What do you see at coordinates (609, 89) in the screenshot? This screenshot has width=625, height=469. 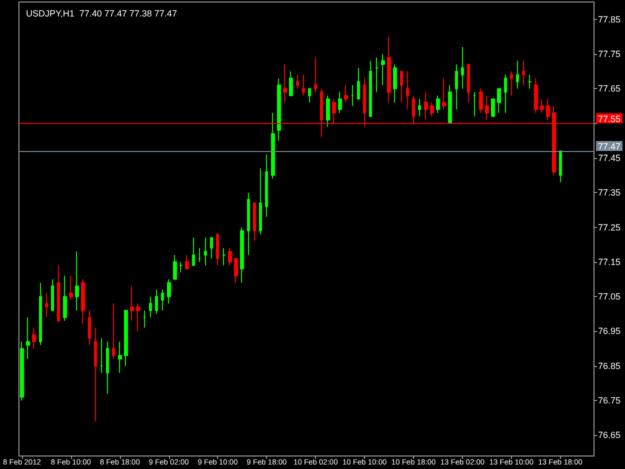 I see `y-tick-label: 77.65` at bounding box center [609, 89].